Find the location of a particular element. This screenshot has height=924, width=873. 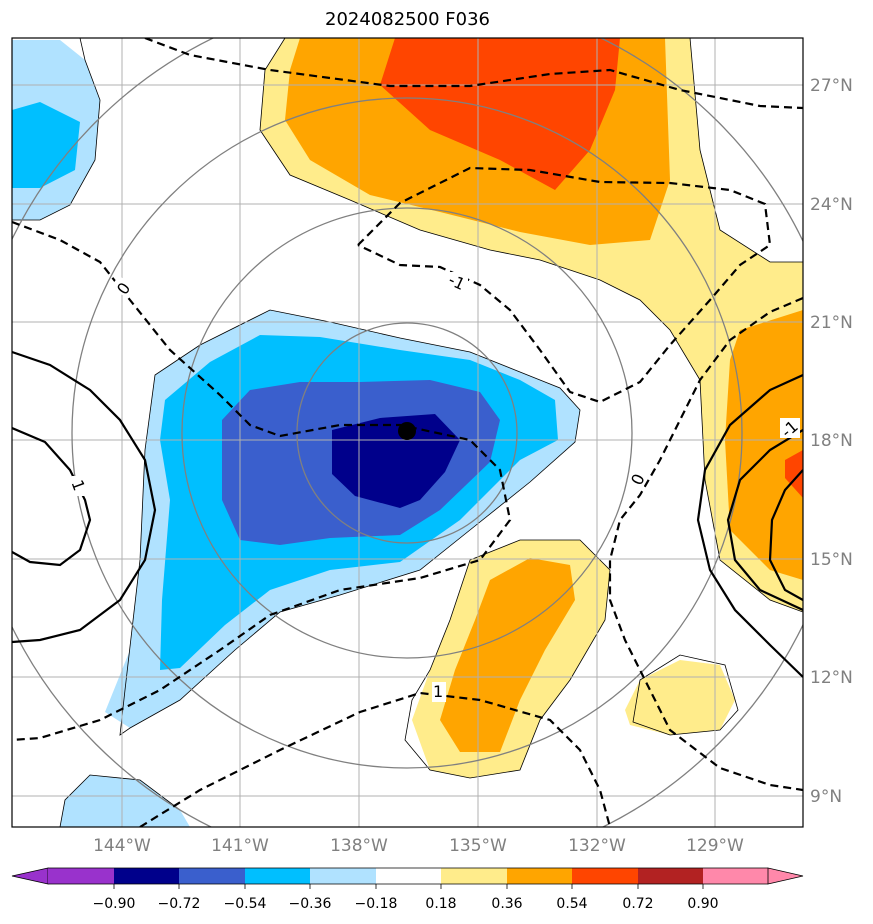

lon-axis-labels: 144°W 141°W 138°W 135°W 132°W 129°W is located at coordinates (418, 846).